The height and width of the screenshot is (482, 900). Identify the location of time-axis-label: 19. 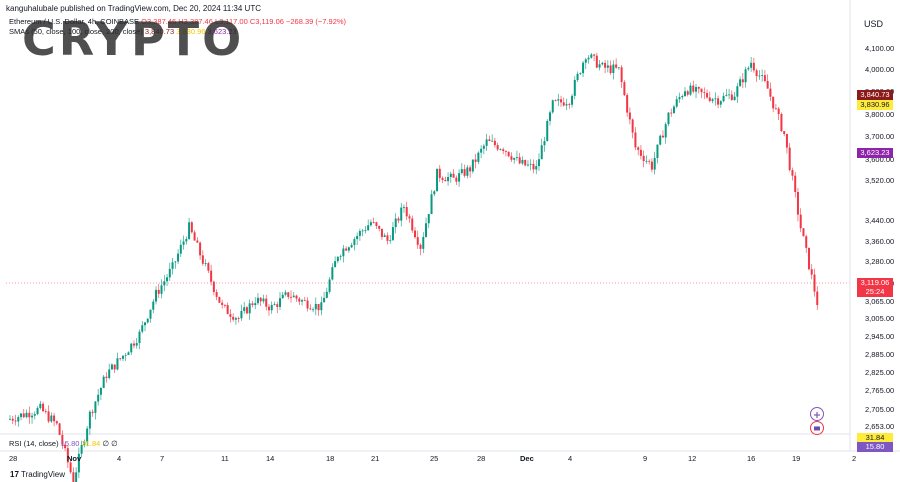
(796, 458).